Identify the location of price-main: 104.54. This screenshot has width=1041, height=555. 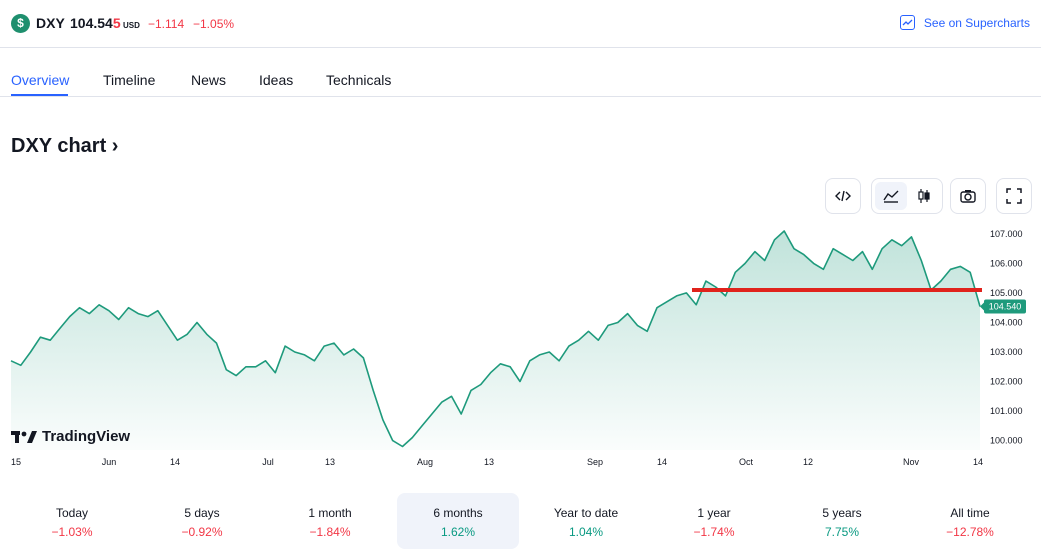
(91, 23).